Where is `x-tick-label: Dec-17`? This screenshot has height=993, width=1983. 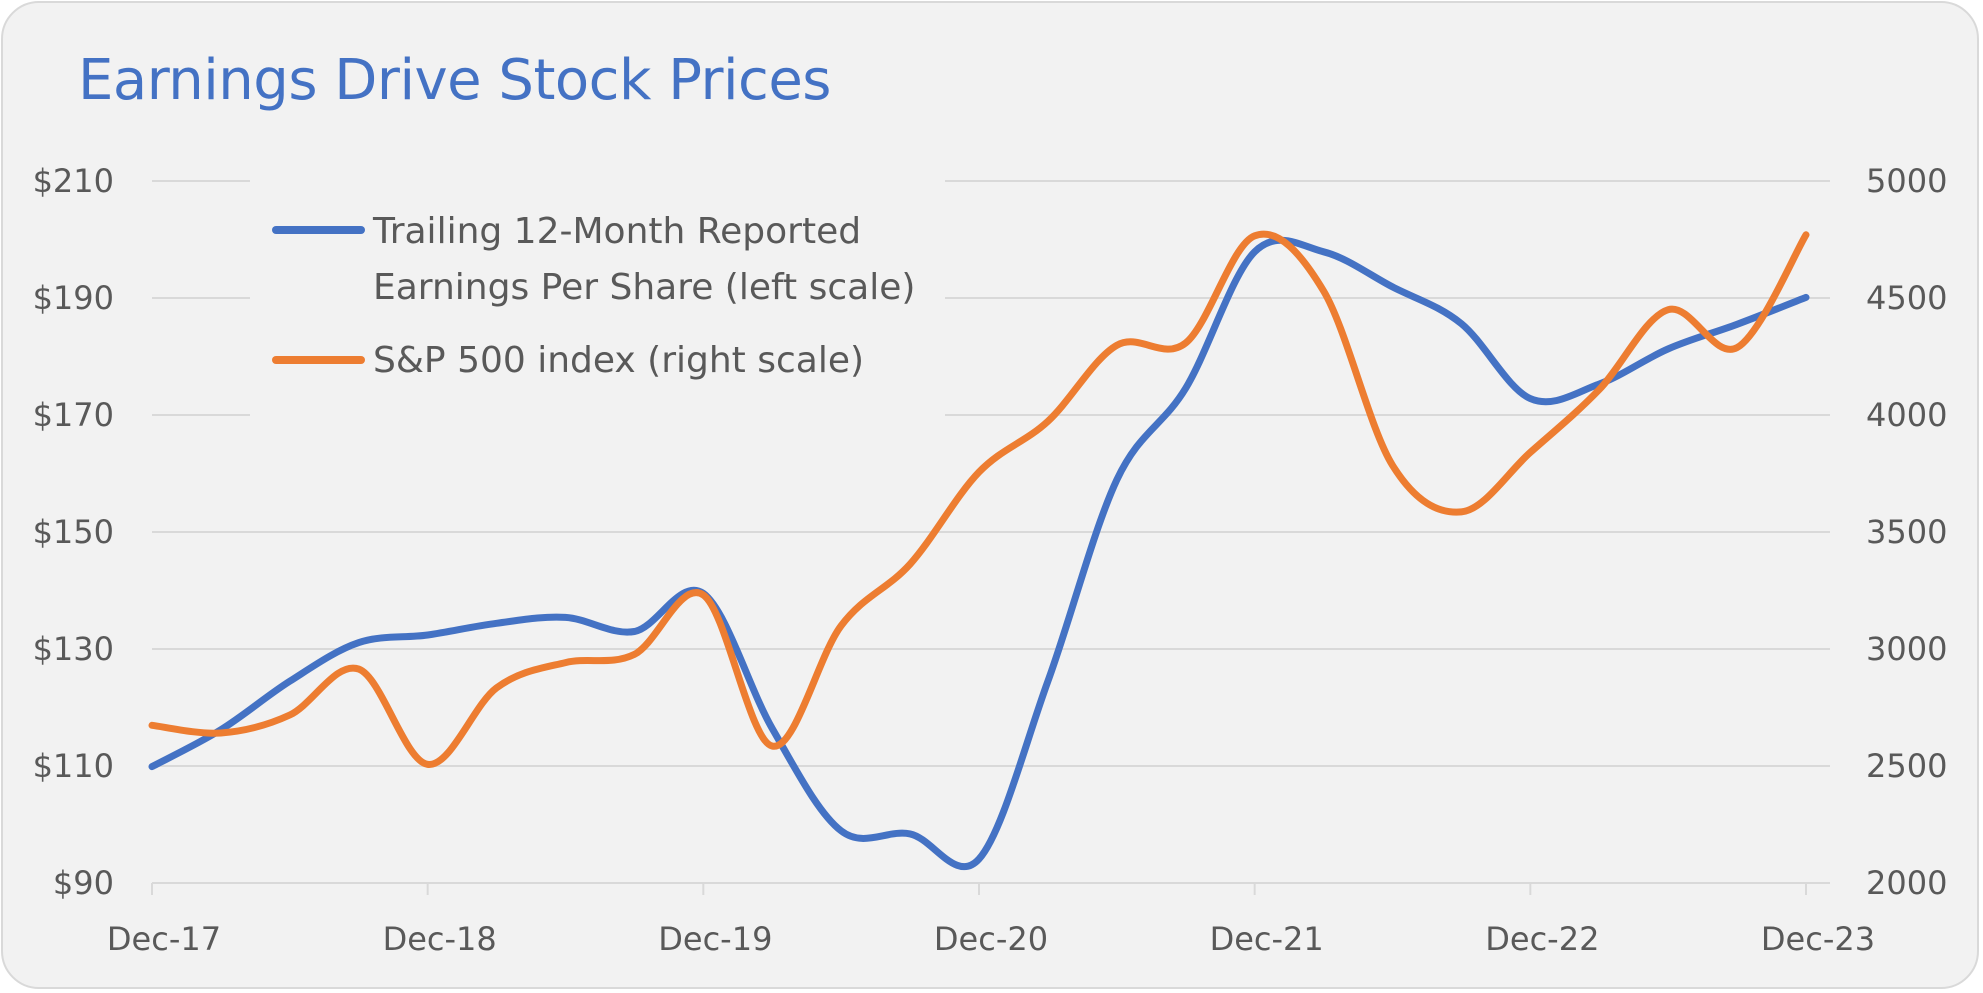 x-tick-label: Dec-17 is located at coordinates (164, 939).